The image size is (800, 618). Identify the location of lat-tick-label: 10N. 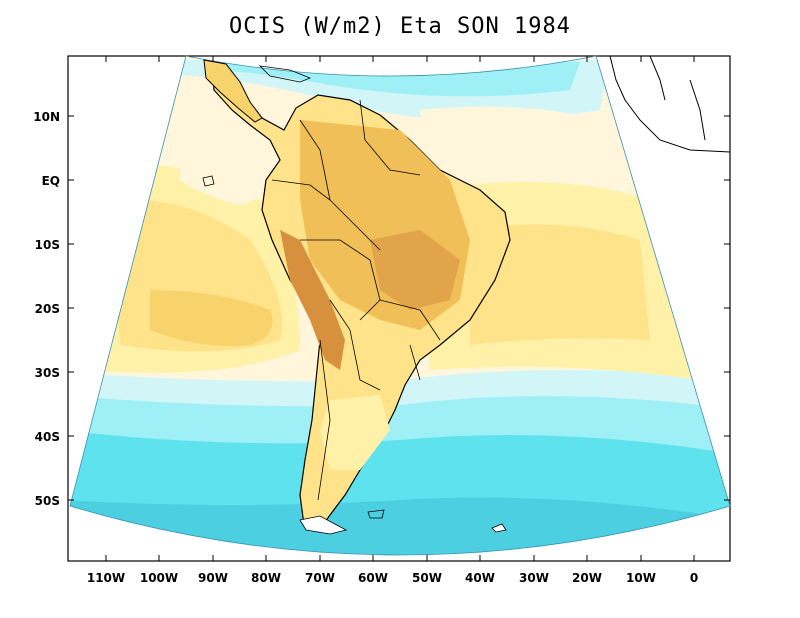
(46, 117).